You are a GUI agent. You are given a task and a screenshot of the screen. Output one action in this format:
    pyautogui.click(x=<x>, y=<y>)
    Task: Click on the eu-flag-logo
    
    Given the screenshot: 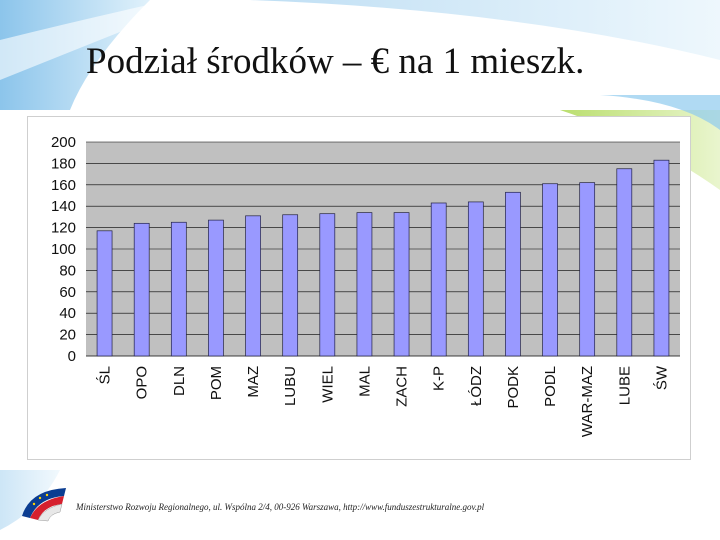 What is the action you would take?
    pyautogui.click(x=44, y=505)
    